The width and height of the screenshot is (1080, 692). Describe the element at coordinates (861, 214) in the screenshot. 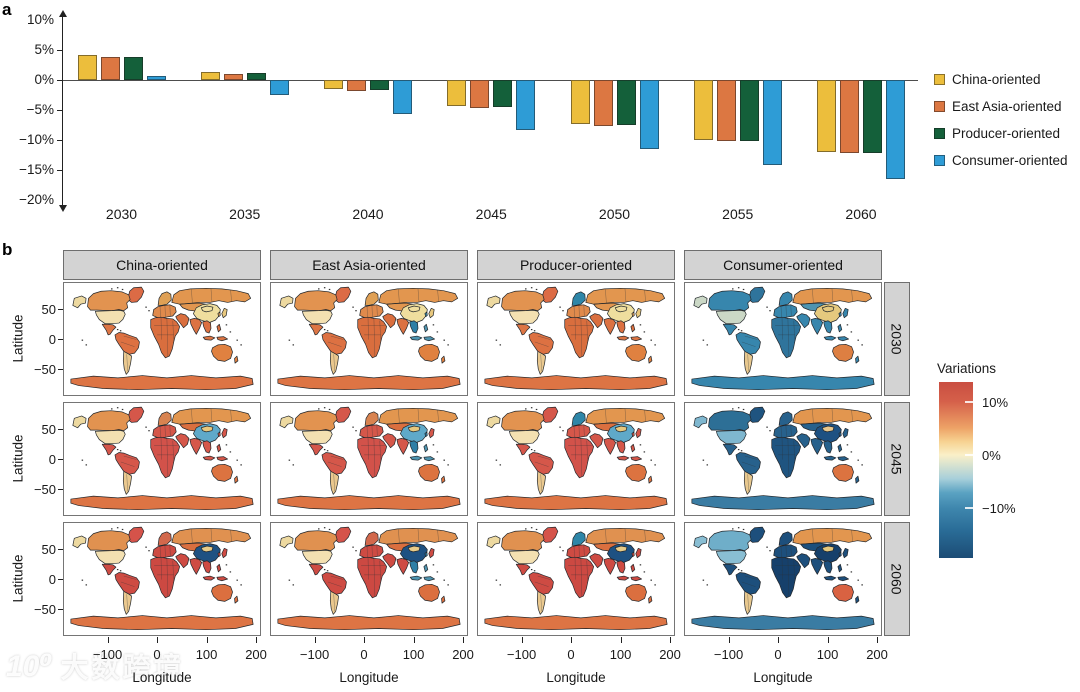

I see `x-axis-year-label: 2060` at that location.